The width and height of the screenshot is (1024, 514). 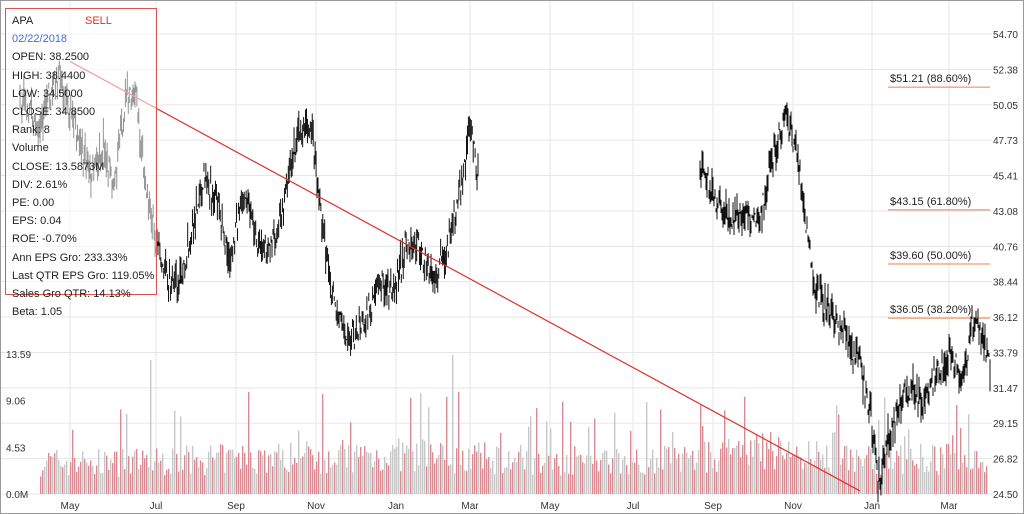 I want to click on info-row: Sales Gro QTR: 14.13%, so click(x=71, y=294).